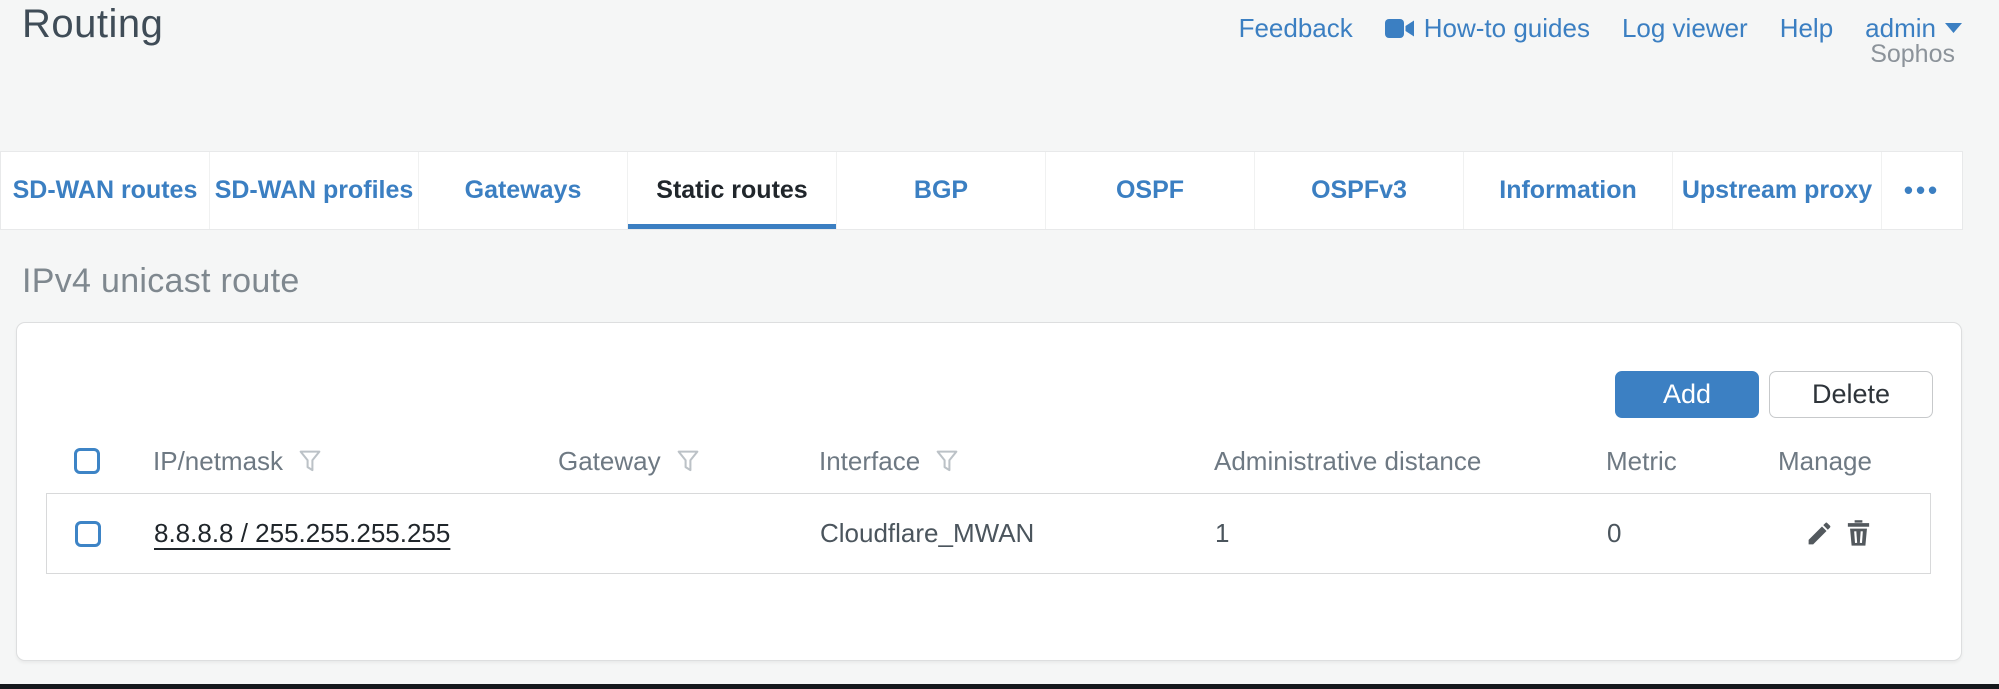 This screenshot has height=689, width=1999. What do you see at coordinates (1222, 533) in the screenshot?
I see `administrative-distance-cell: 1` at bounding box center [1222, 533].